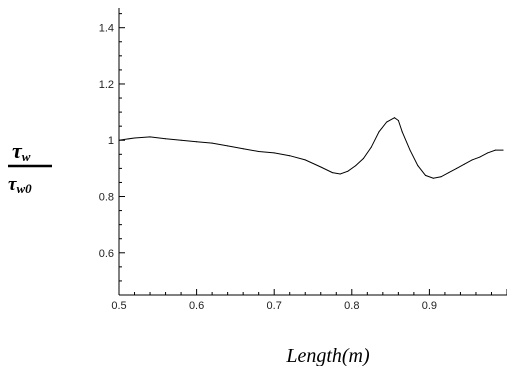  Describe the element at coordinates (351, 306) in the screenshot. I see `x-tick-label: 0.8` at that location.